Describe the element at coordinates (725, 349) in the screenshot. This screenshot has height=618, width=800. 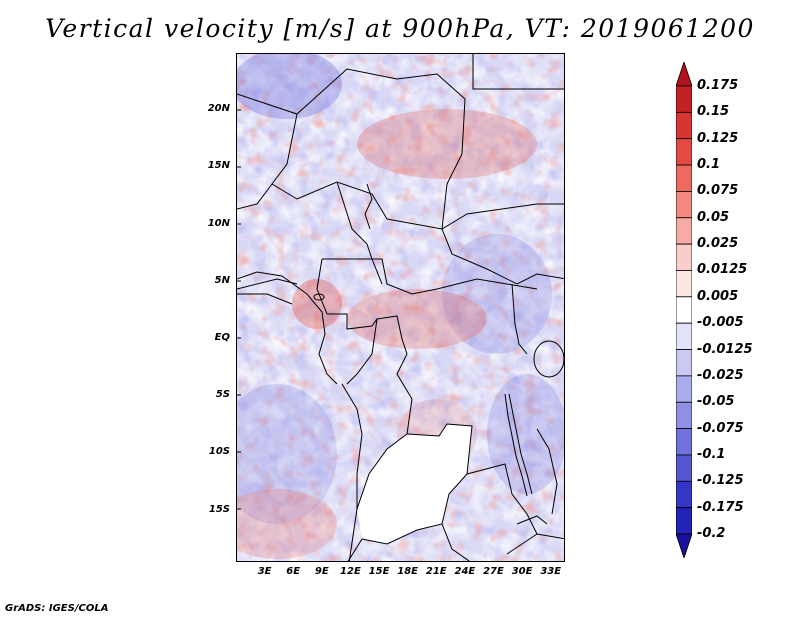
I see `colorbar-label: -0.0125` at that location.